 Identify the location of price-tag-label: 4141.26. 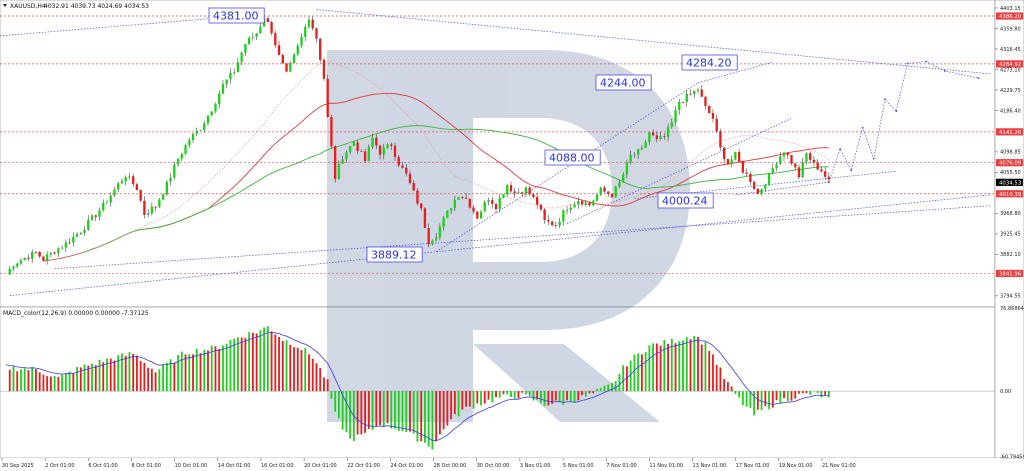
(1010, 133).